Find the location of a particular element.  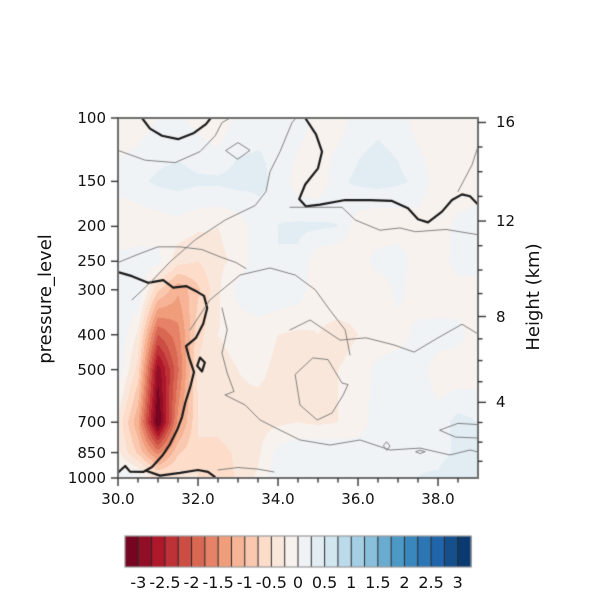

y-axis-title-pressure-level: pressure_level is located at coordinates (45, 299).